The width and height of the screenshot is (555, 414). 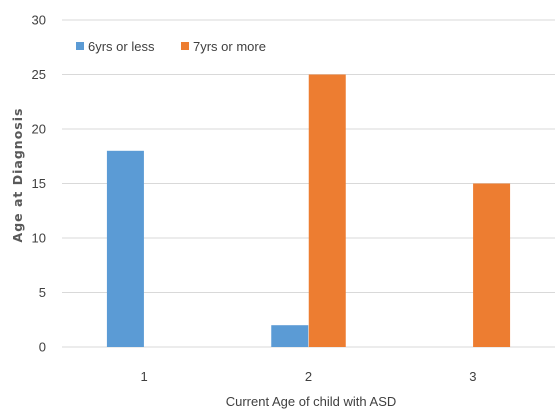 I want to click on y-tick-label: 15, so click(x=39, y=183).